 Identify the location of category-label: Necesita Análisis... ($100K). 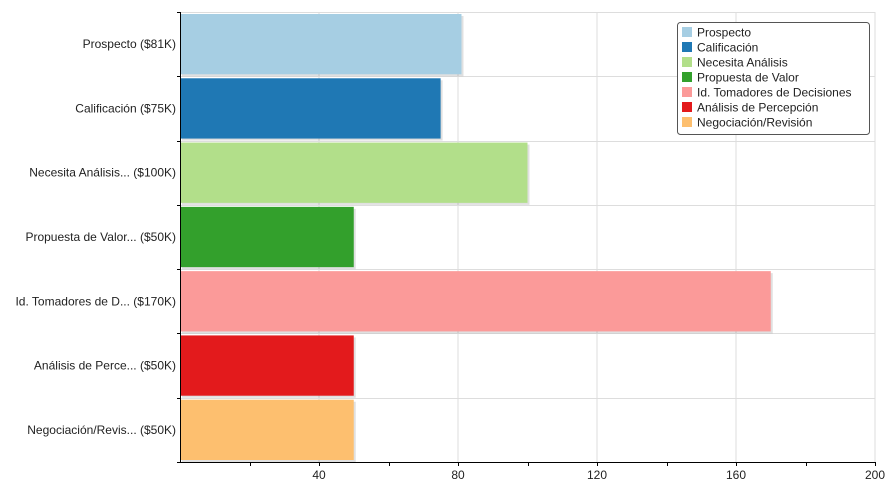
(102, 173).